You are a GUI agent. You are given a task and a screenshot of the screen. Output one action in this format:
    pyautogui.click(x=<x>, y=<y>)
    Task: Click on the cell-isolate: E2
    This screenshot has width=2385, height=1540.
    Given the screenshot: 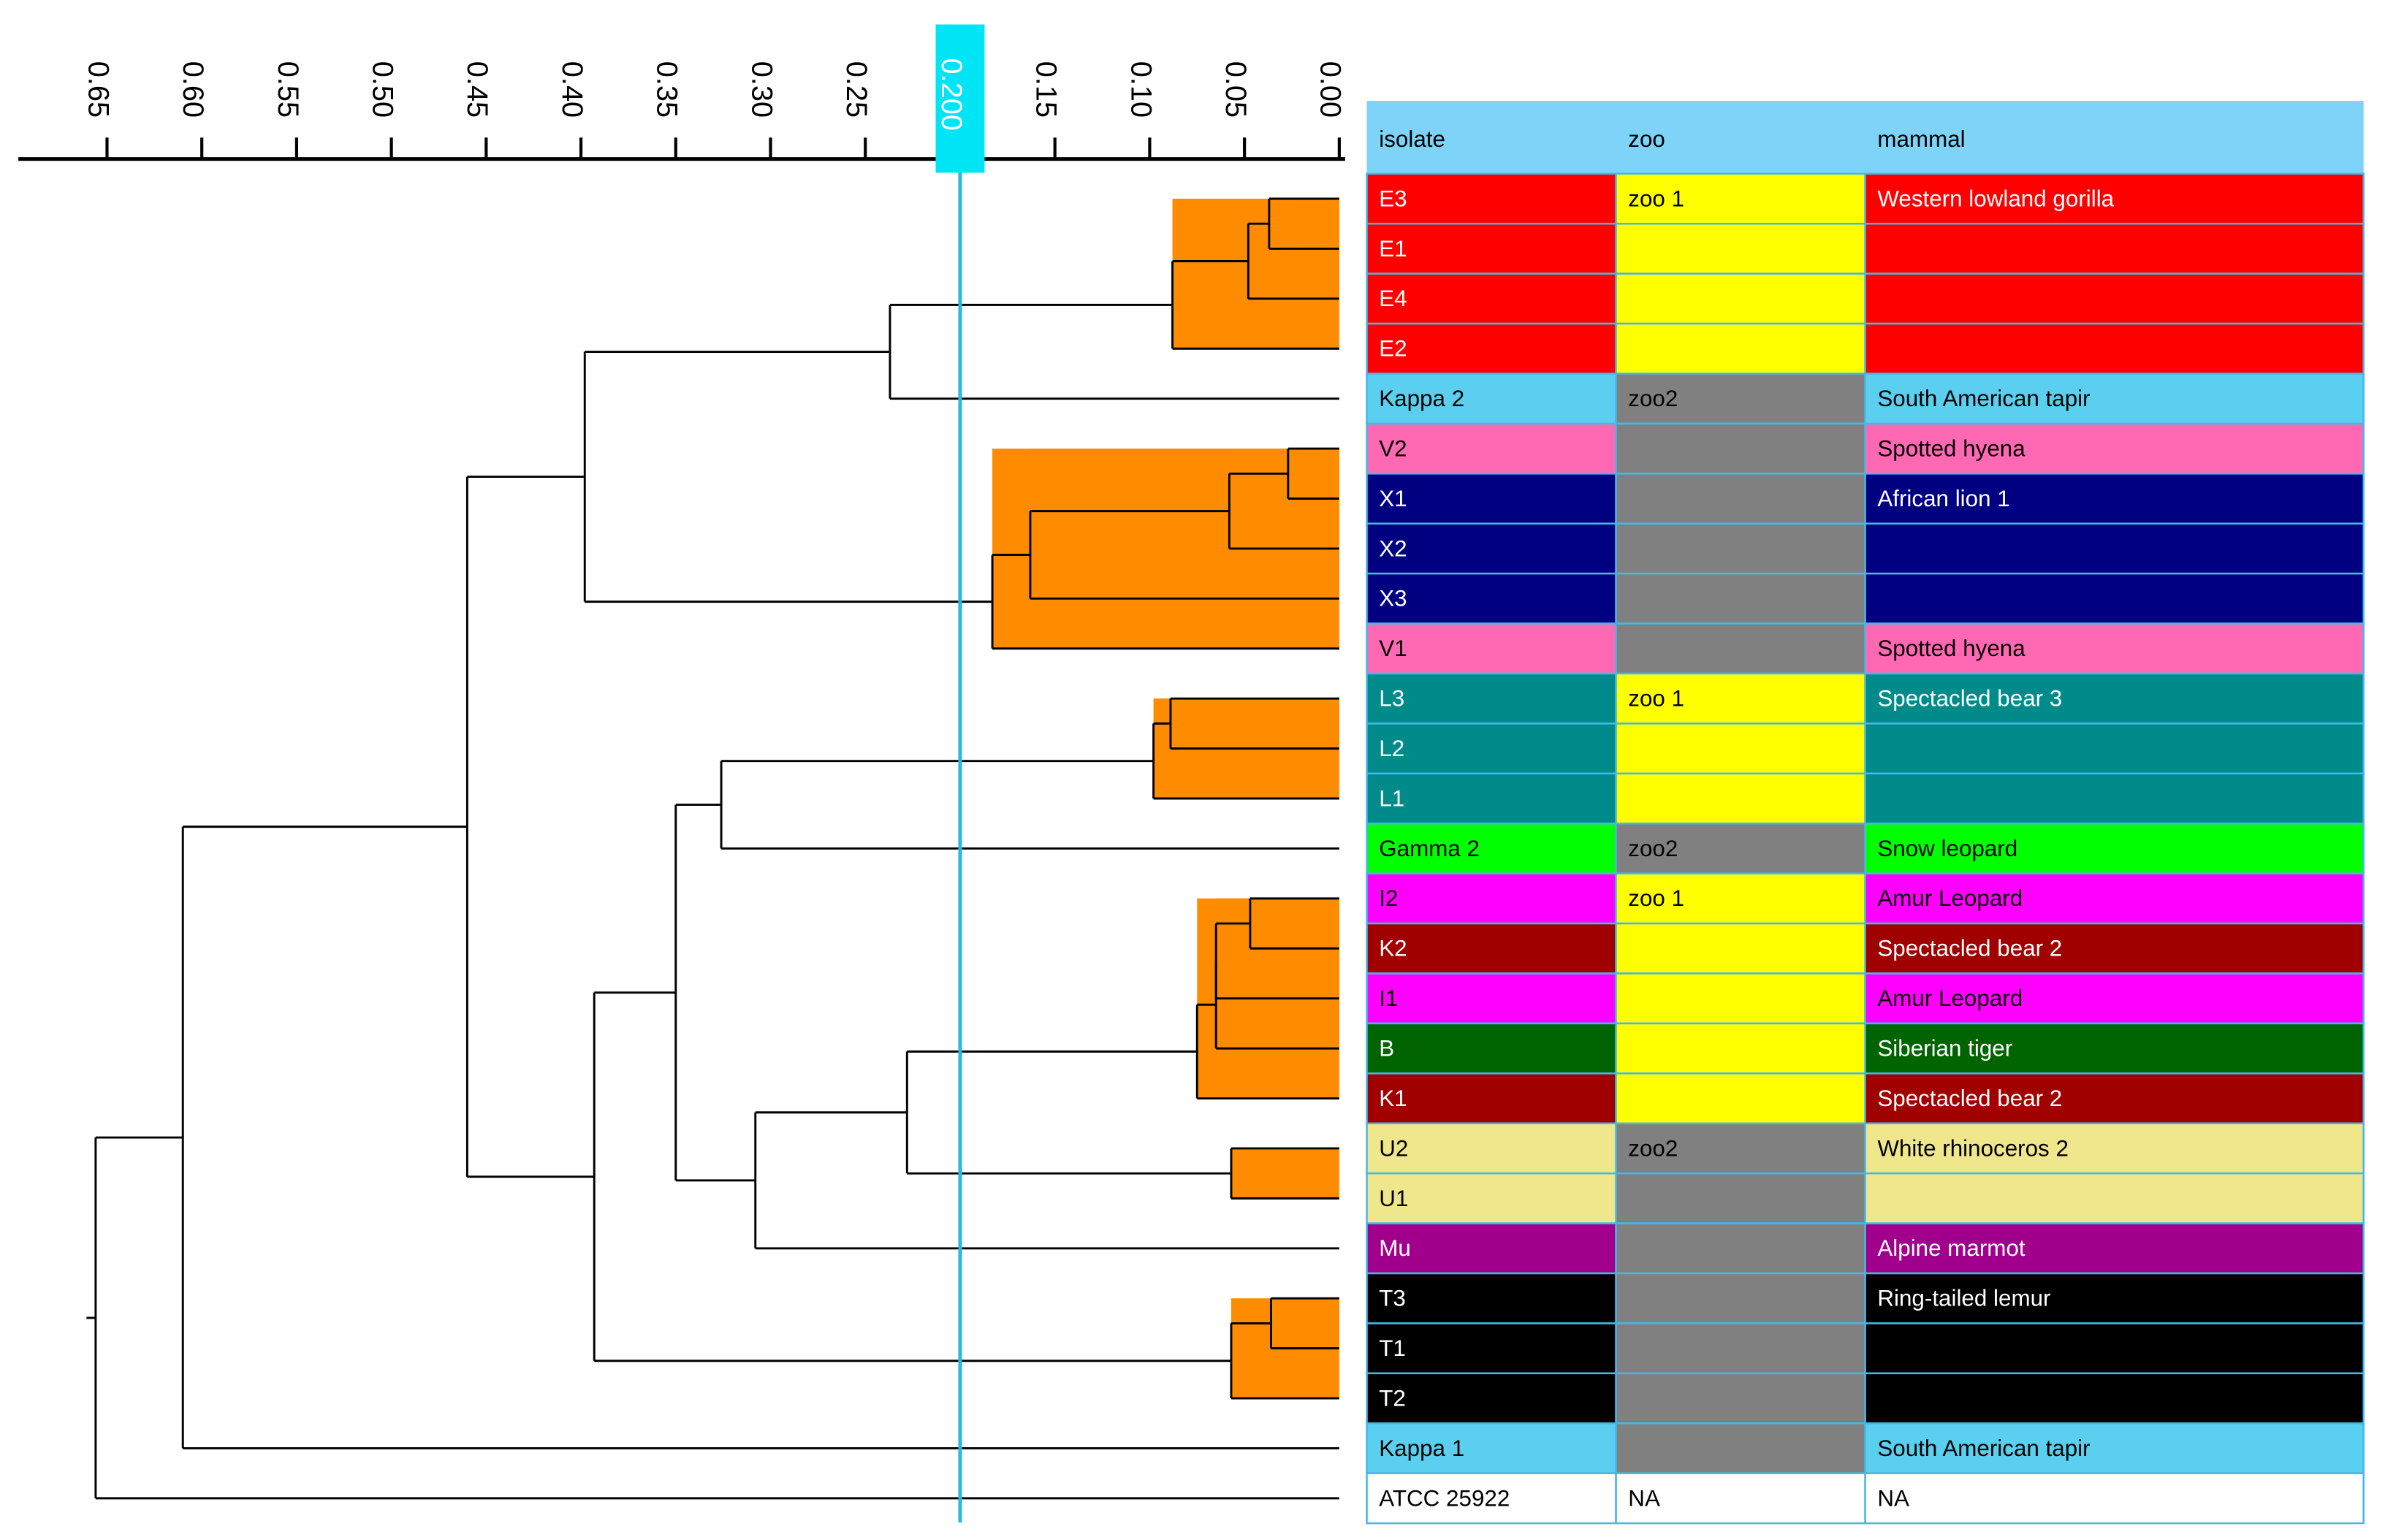 What is the action you would take?
    pyautogui.click(x=1393, y=349)
    